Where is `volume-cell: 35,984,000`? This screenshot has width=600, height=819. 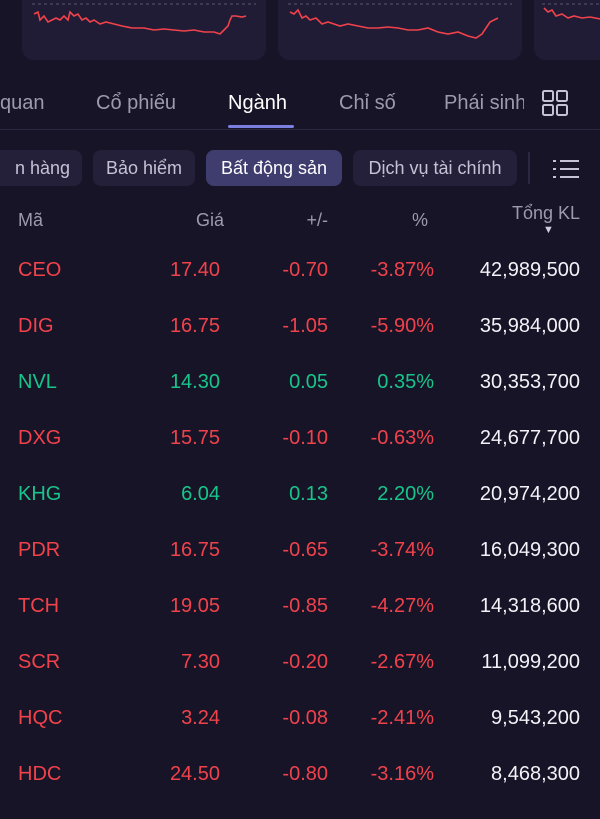 volume-cell: 35,984,000 is located at coordinates (529, 326).